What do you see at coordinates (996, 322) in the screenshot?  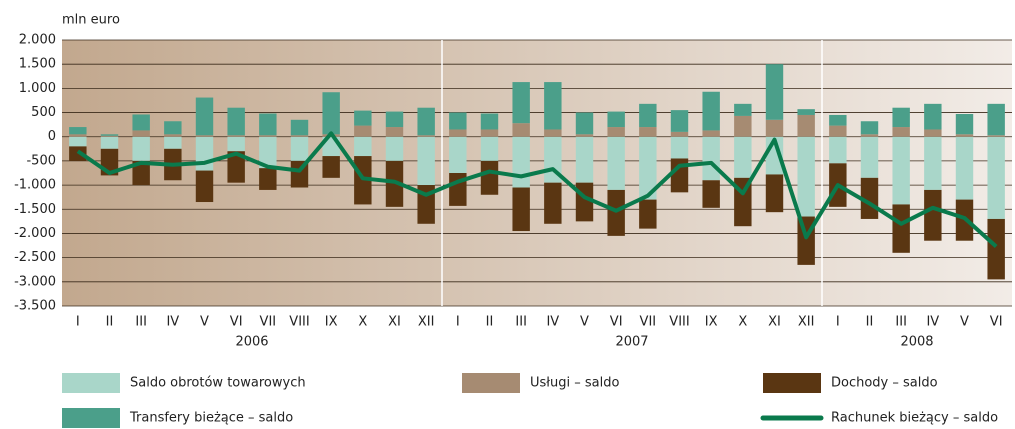 I see `x-tick-label: VI` at bounding box center [996, 322].